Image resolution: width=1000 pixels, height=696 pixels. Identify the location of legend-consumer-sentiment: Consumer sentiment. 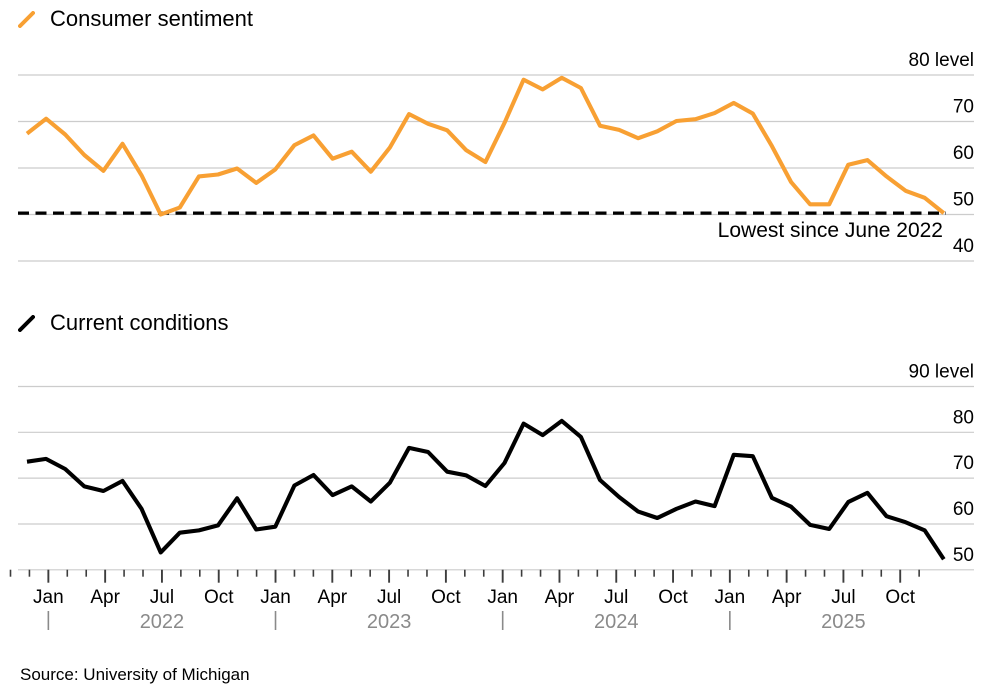
(135, 19).